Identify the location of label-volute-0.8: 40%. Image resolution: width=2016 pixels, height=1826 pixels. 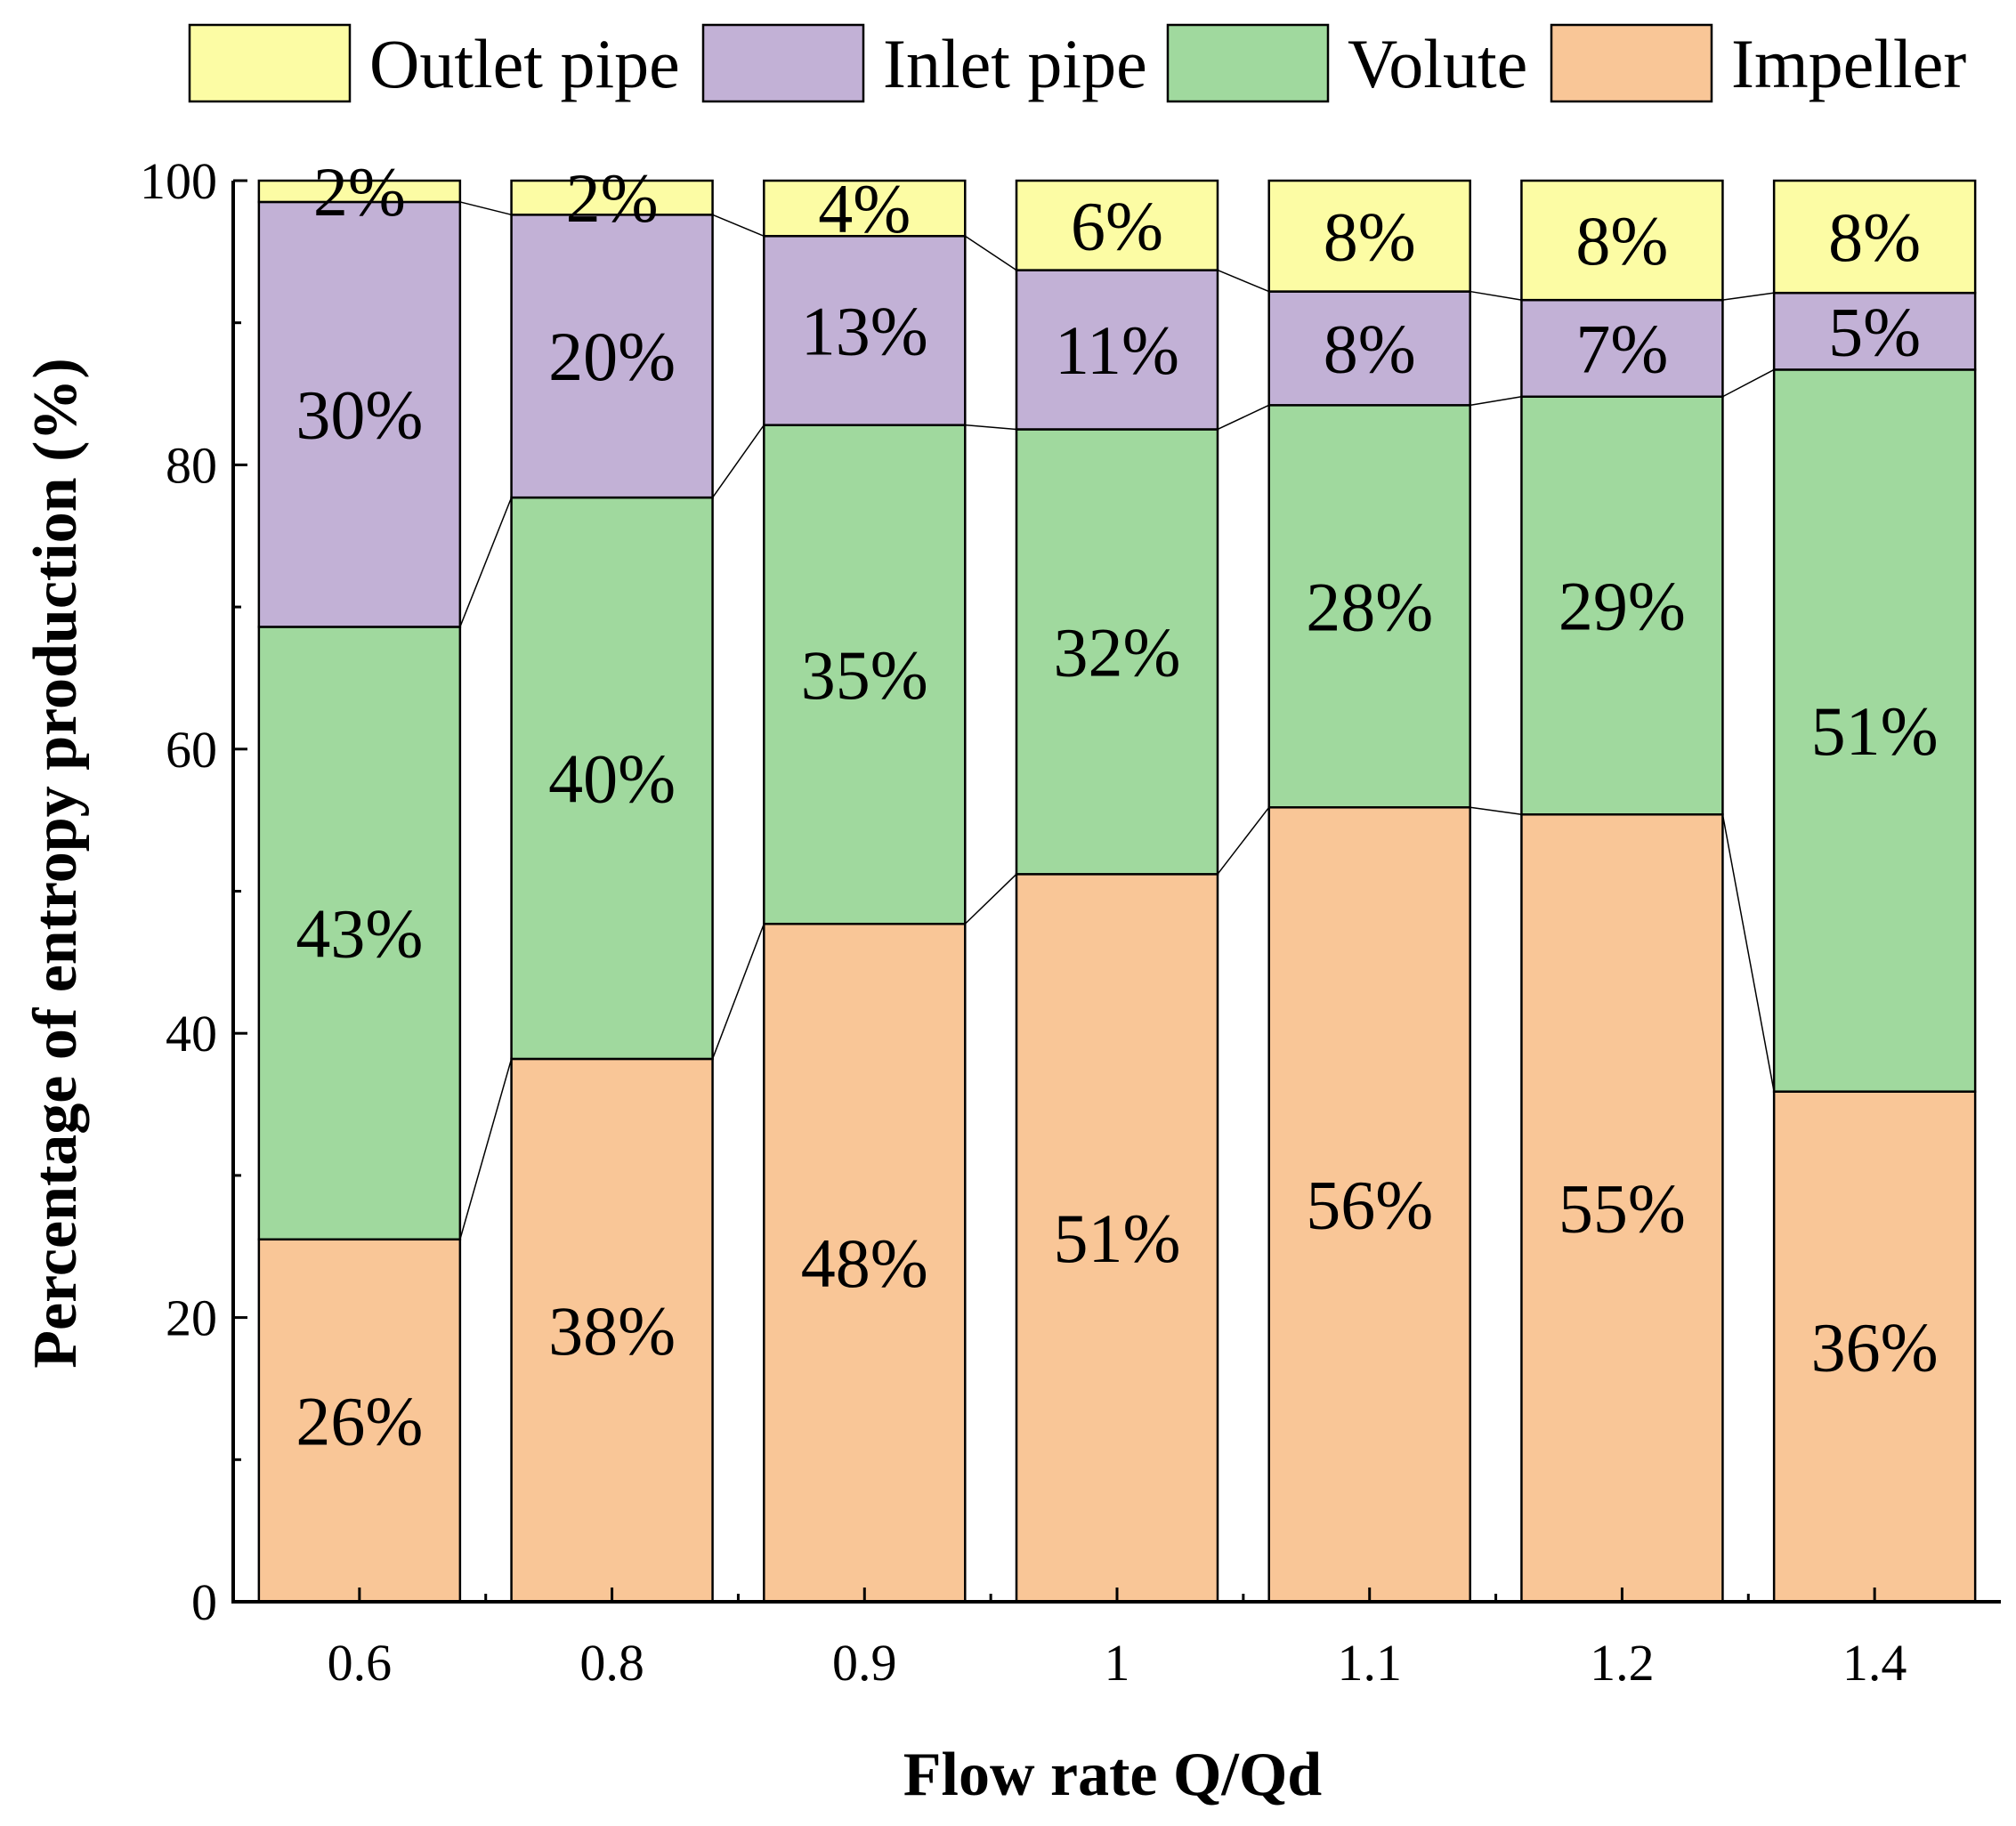
(612, 779).